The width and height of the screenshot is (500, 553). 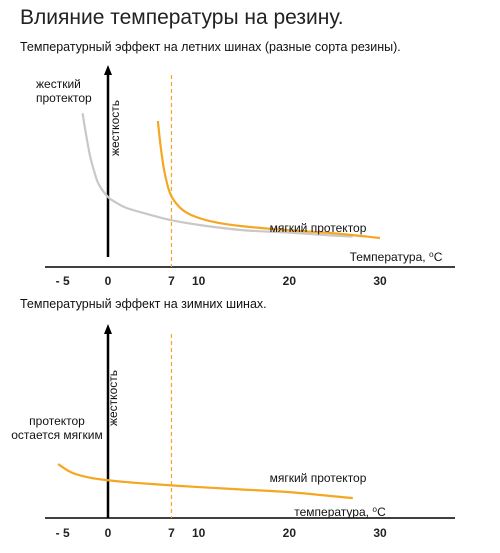 I want to click on summer-x-tick-label: 10, so click(x=199, y=281).